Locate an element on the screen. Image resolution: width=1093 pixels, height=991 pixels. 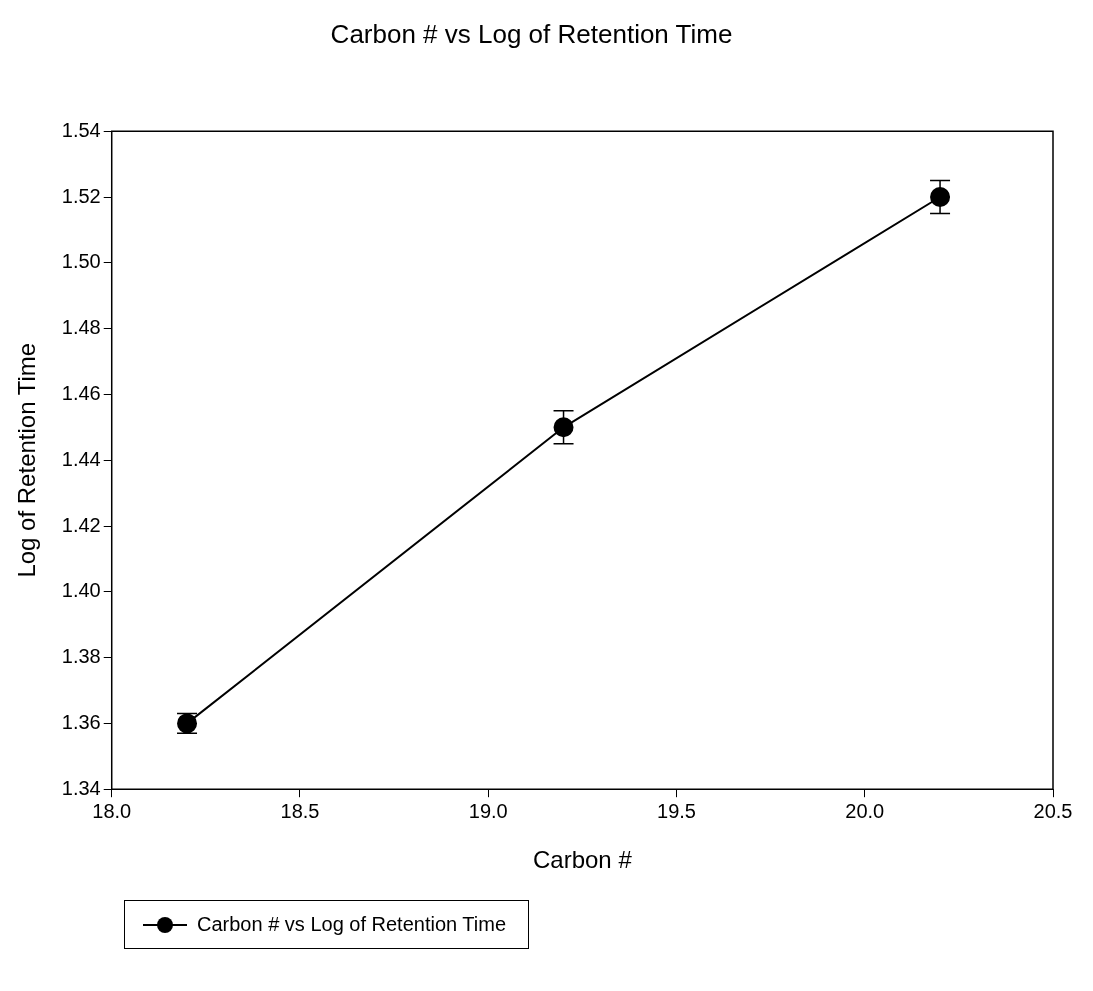
y-tick-label: 1.38 is located at coordinates (81, 656).